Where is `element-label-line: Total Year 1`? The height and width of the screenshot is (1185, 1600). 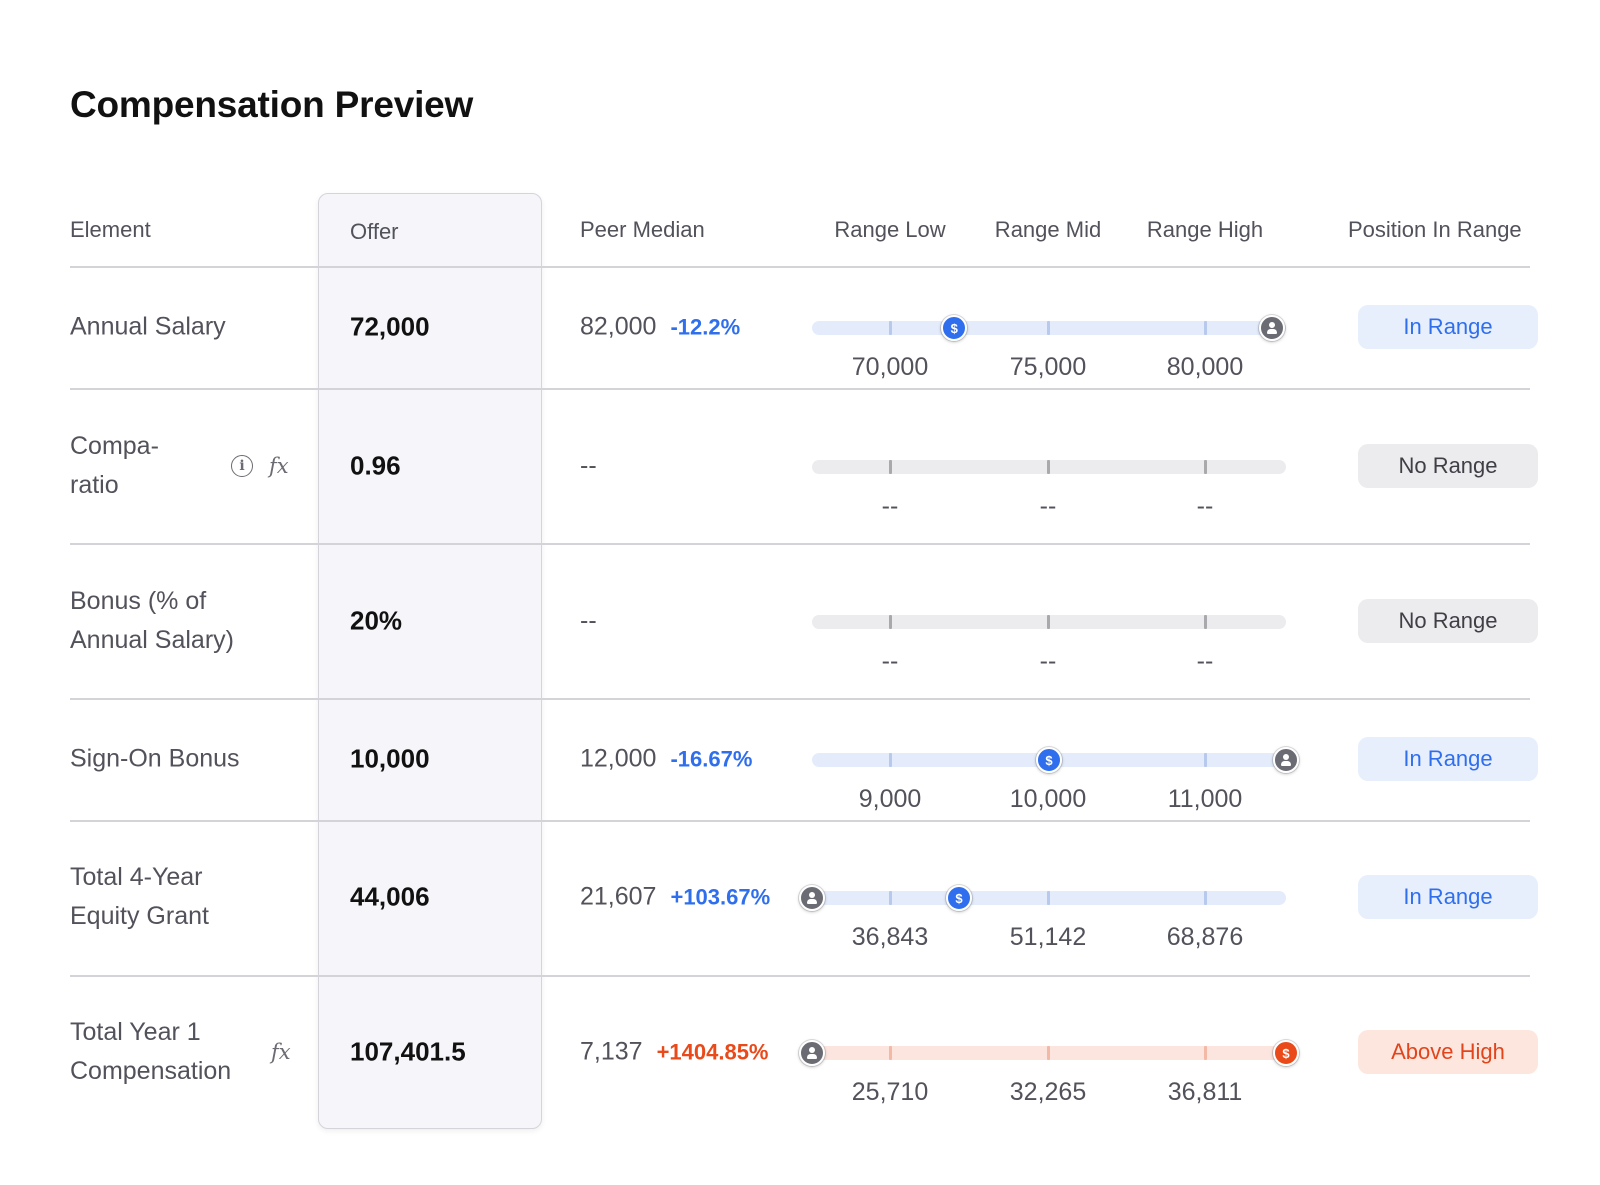
element-label-line: Total Year 1 is located at coordinates (135, 1032).